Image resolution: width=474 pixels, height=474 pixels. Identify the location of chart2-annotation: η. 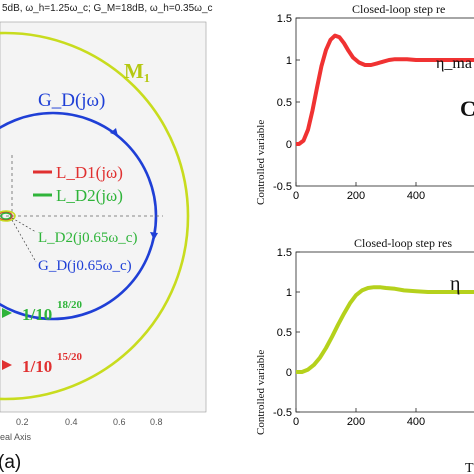
(455, 284).